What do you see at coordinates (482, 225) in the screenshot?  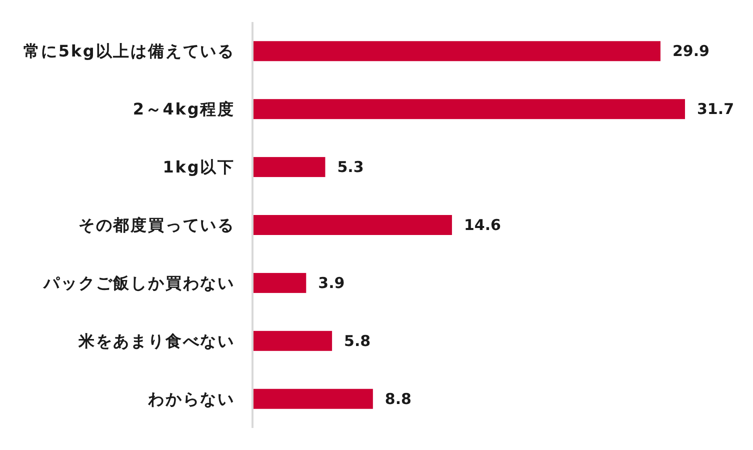 I see `data-label: 14.6` at bounding box center [482, 225].